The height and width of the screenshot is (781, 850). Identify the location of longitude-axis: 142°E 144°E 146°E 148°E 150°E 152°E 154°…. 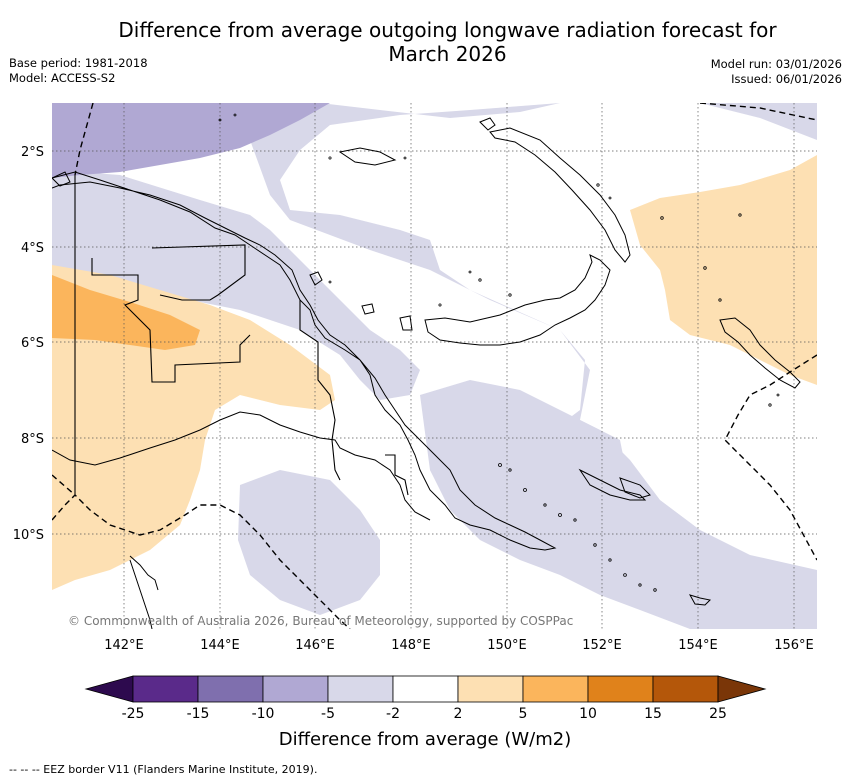
(459, 645).